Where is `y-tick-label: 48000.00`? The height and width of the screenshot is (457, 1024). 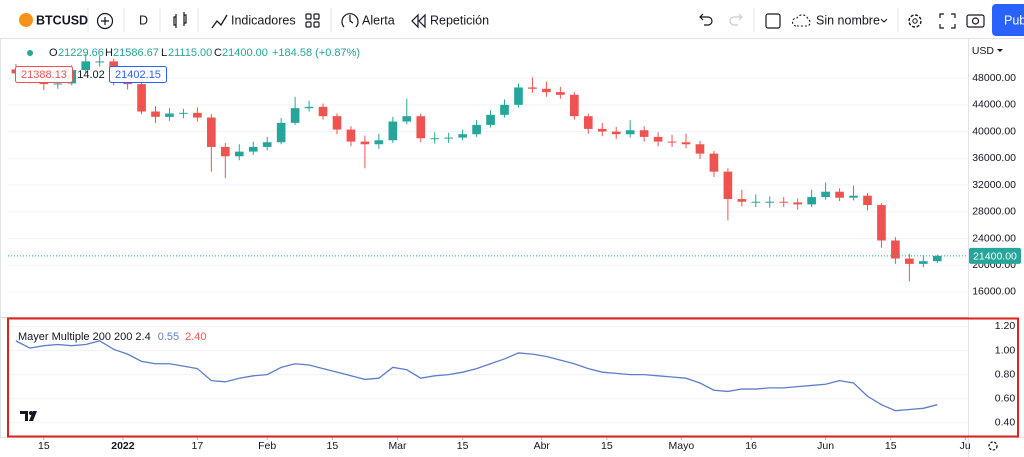
y-tick-label: 48000.00 is located at coordinates (994, 78).